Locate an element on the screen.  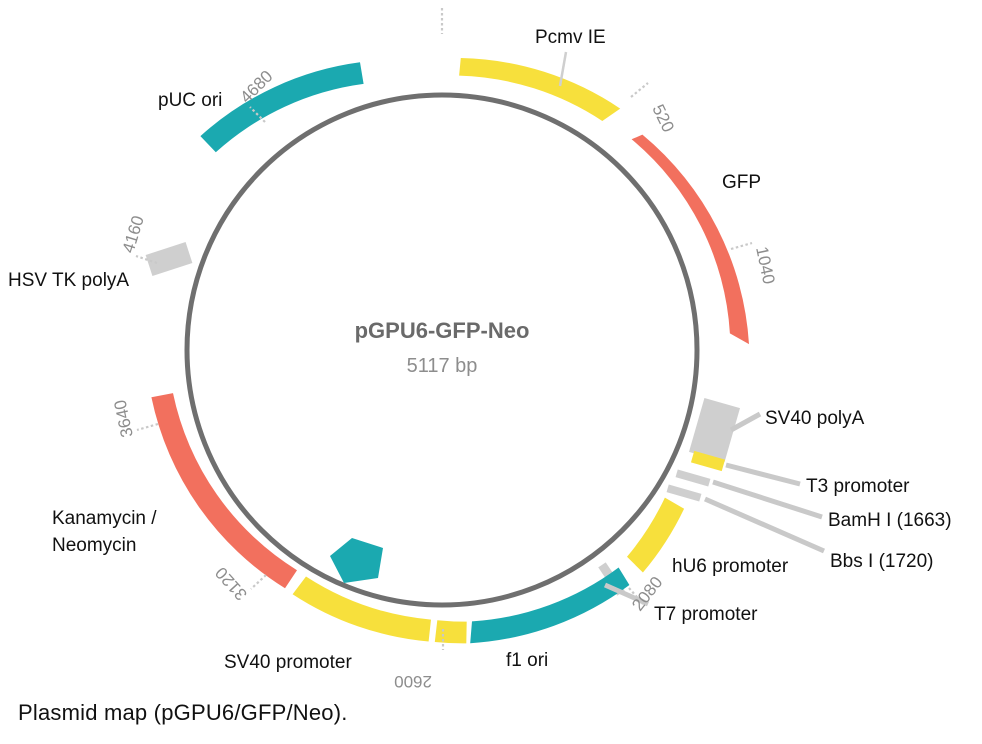
plasmid-name: pGPU6-GFP-Neo is located at coordinates (442, 330).